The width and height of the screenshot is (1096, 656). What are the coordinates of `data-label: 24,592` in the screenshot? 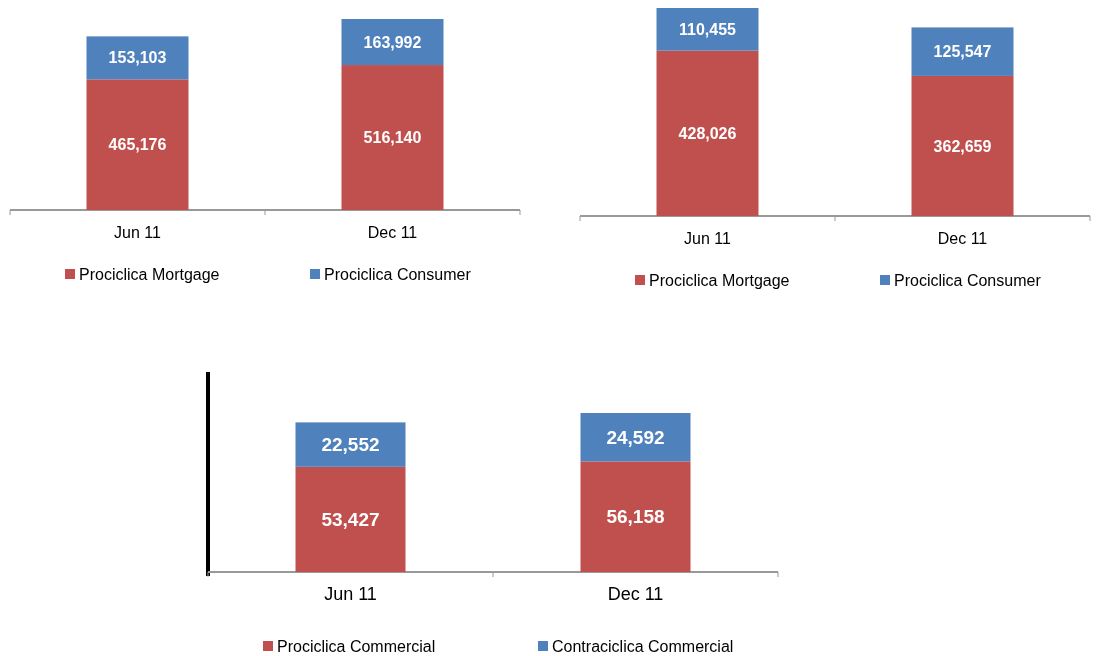 It's located at (635, 437).